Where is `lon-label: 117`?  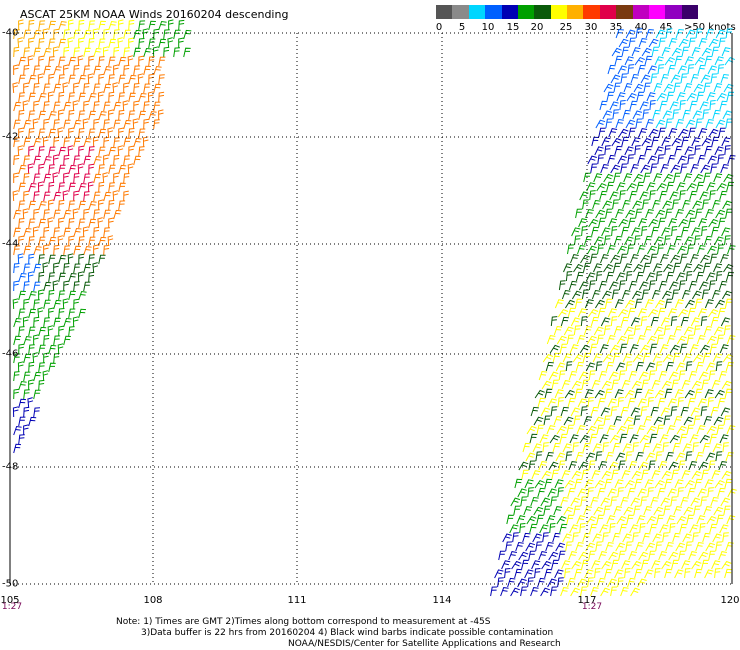
lon-label: 117 is located at coordinates (587, 600).